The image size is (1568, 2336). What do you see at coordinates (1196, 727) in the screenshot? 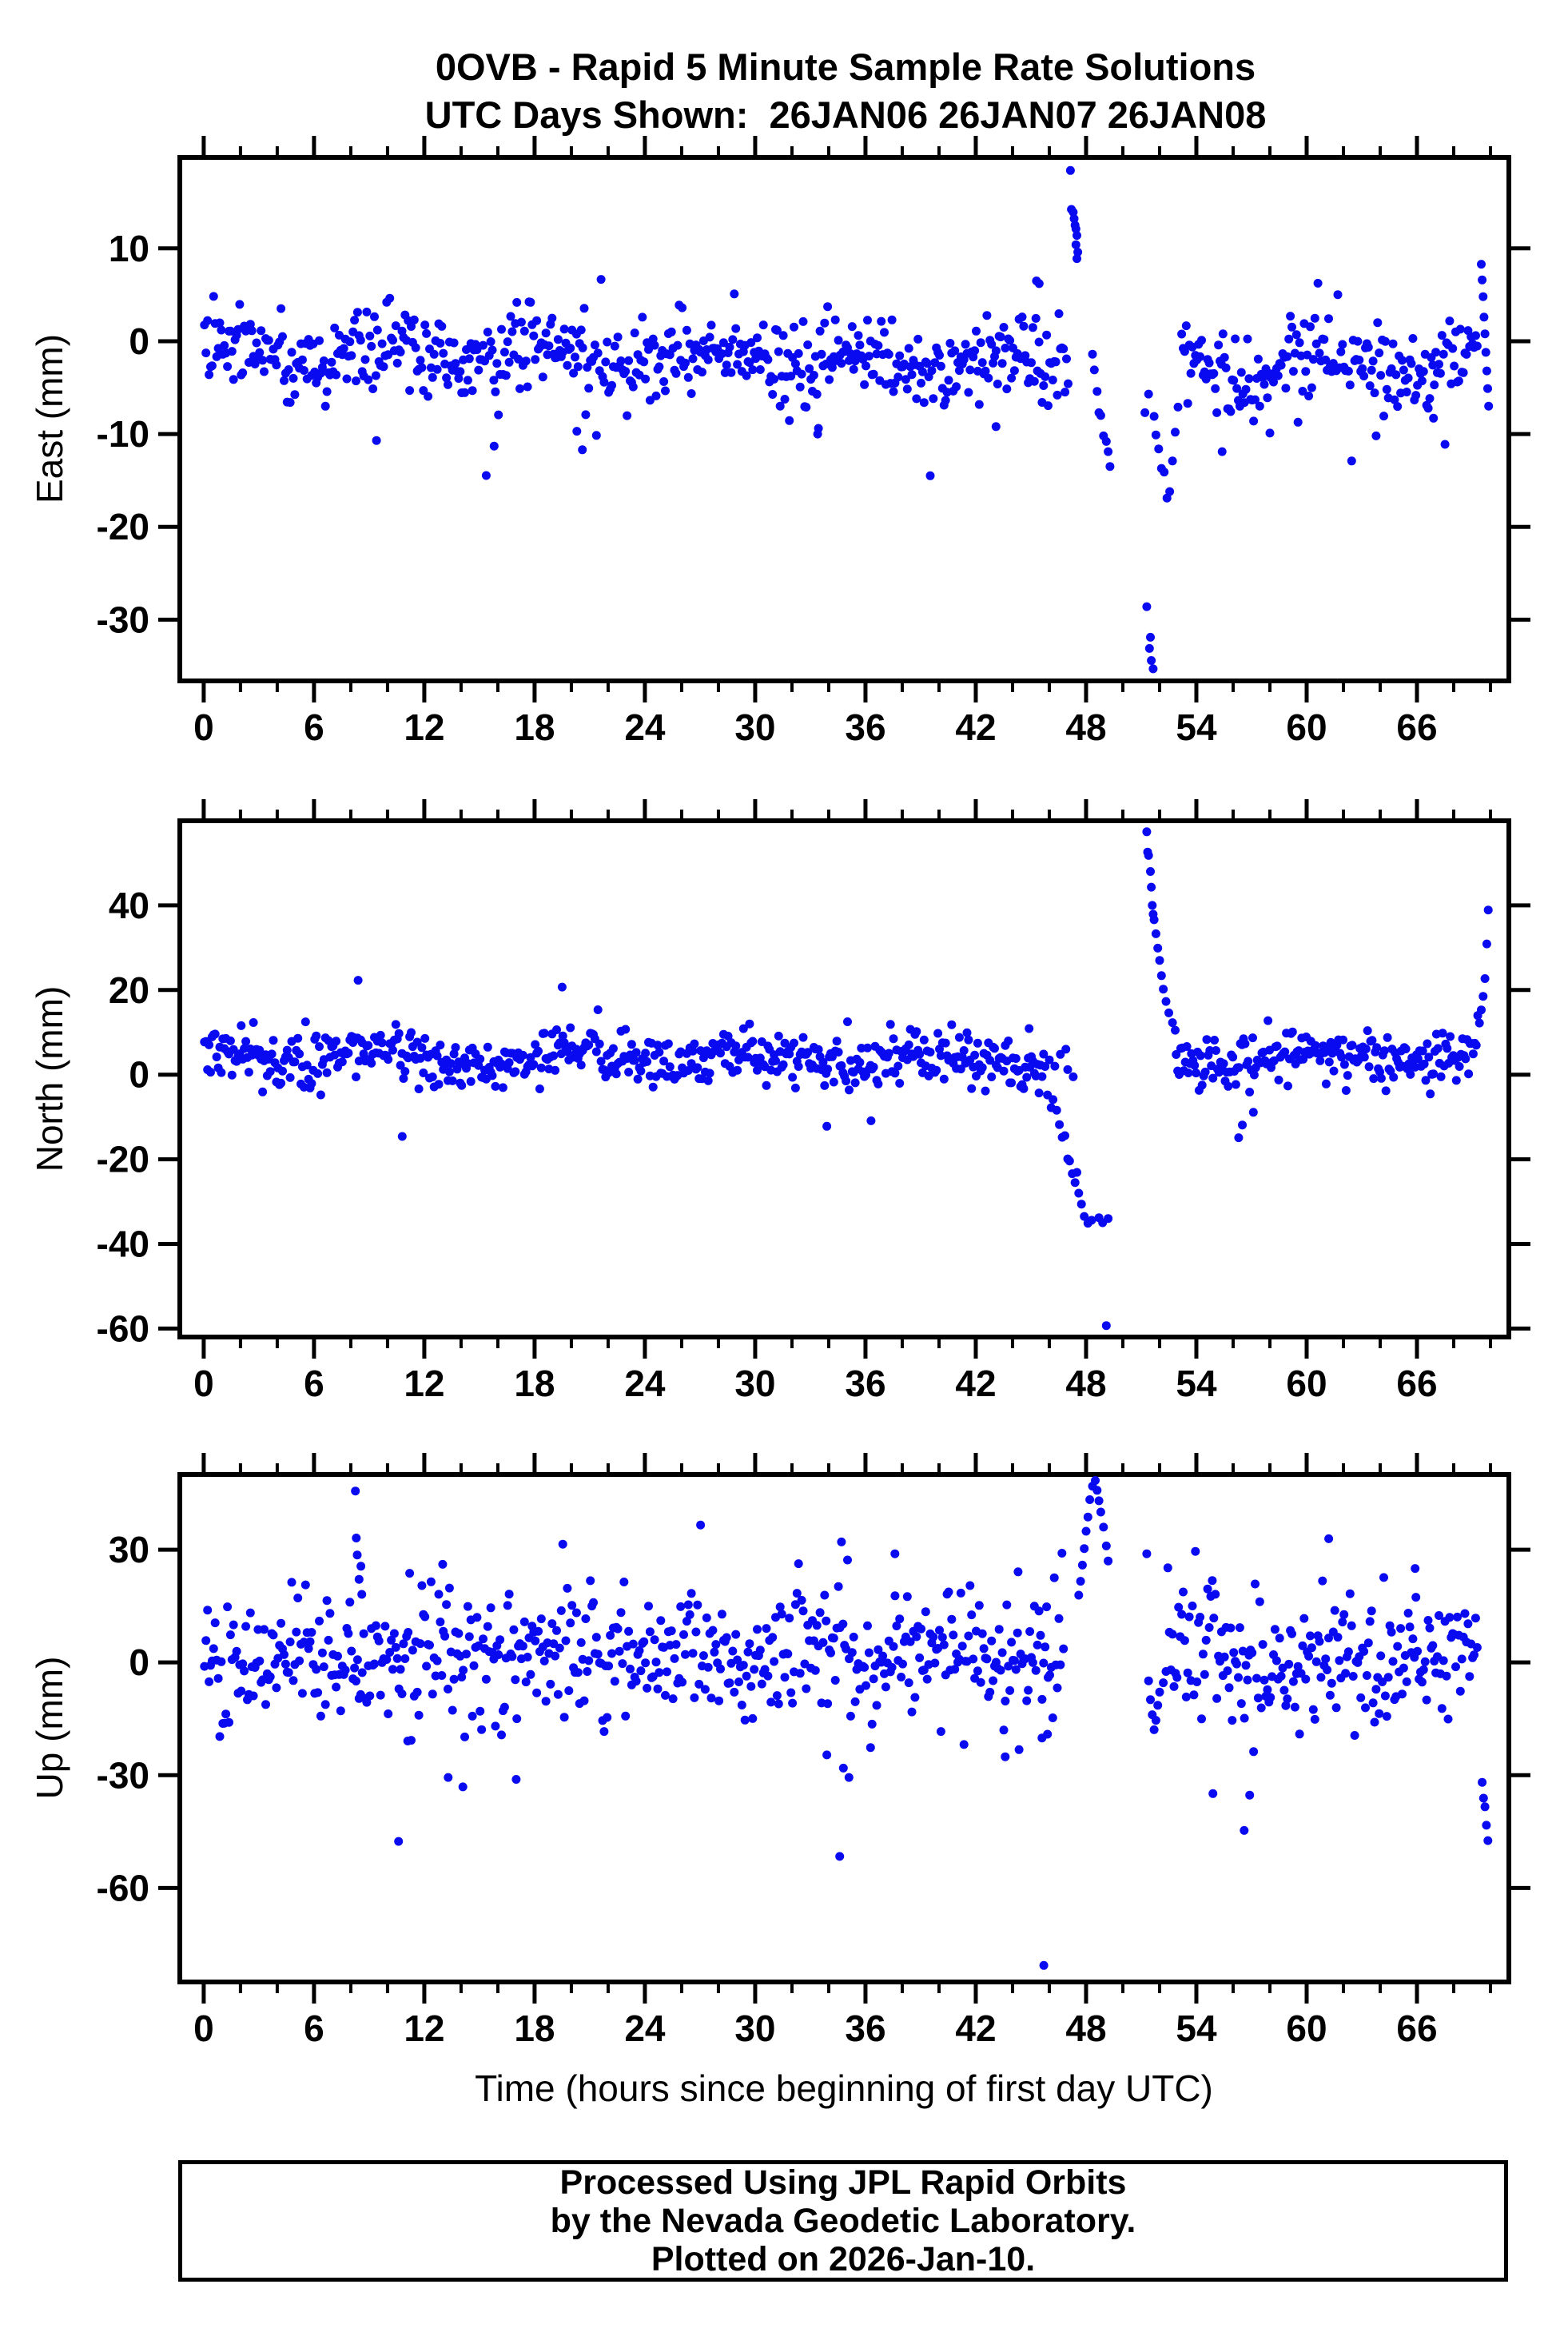
I see `x-tick-label: 54` at bounding box center [1196, 727].